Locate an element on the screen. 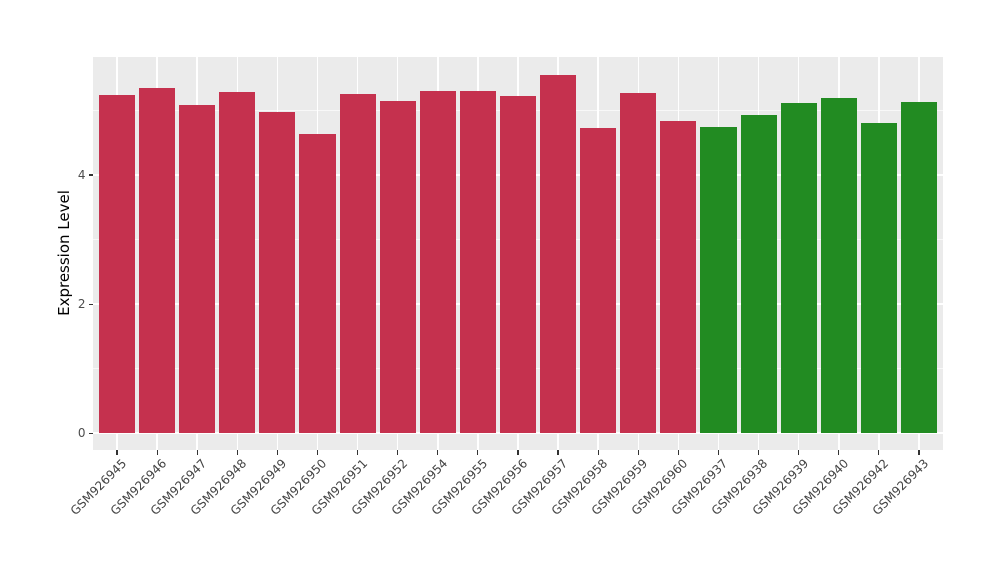  bar-GSM926939 is located at coordinates (798, 268).